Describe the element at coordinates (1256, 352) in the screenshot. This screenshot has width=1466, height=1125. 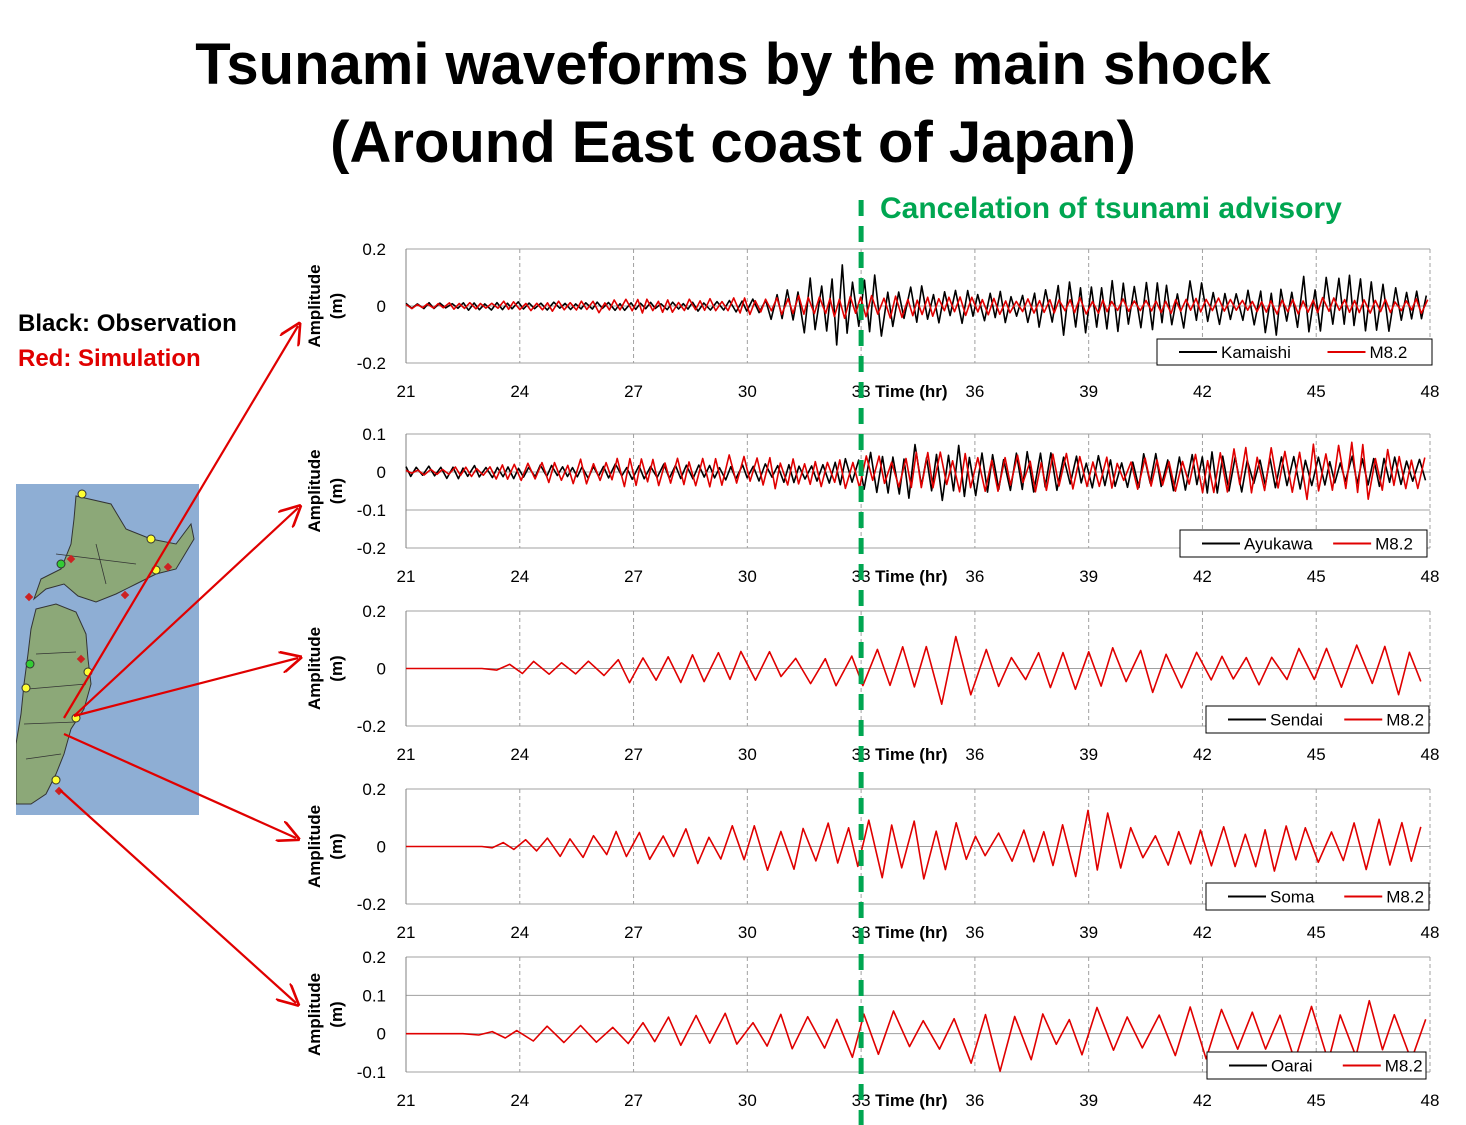
I see `legend-label-station: Kamaishi` at that location.